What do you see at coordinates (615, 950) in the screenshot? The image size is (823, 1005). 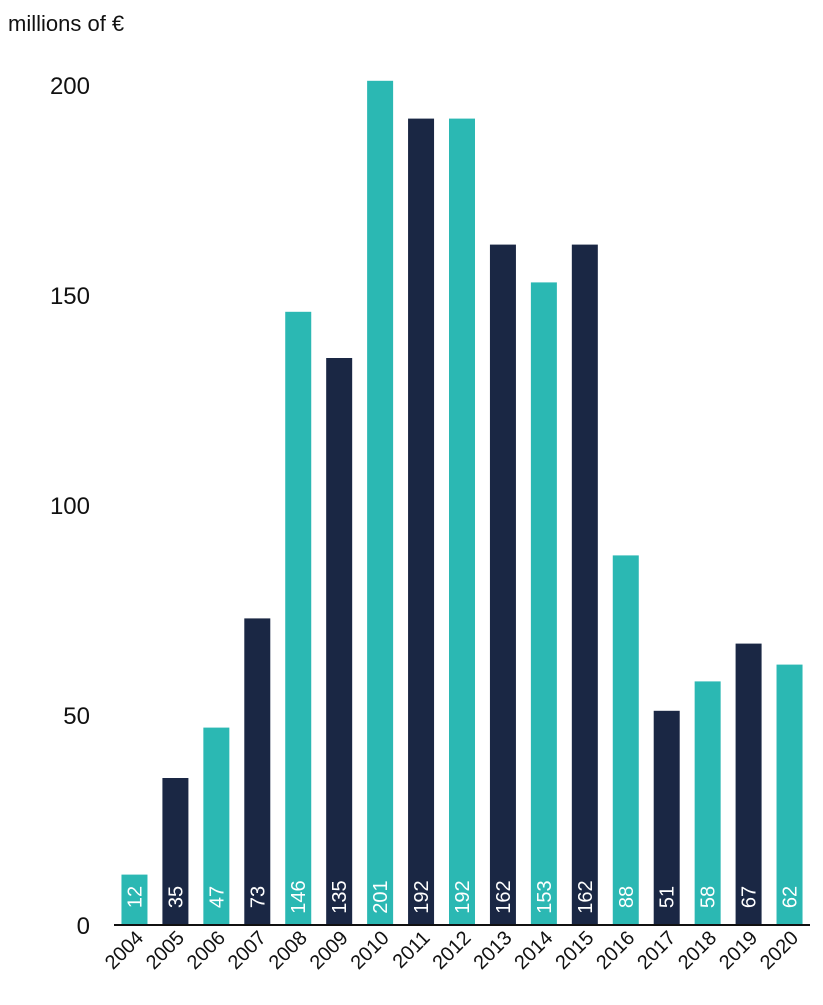 I see `x-tick-label: 2016` at bounding box center [615, 950].